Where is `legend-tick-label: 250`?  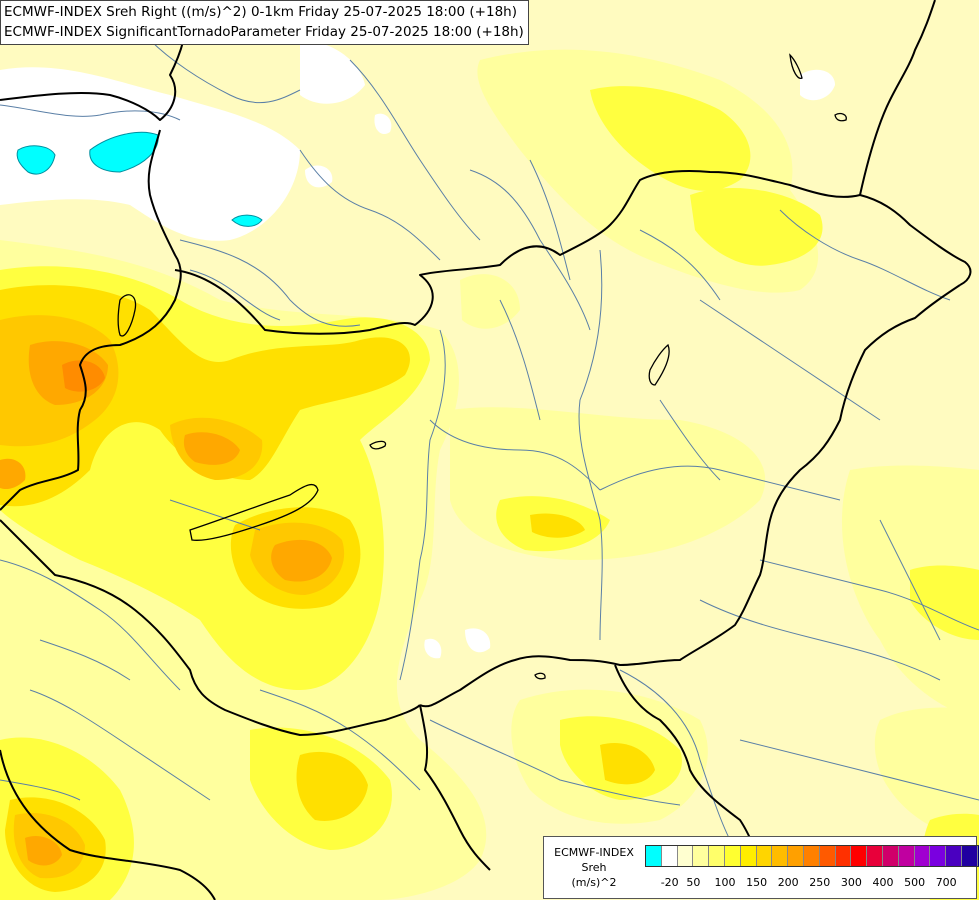 legend-tick-label: 250 is located at coordinates (820, 882).